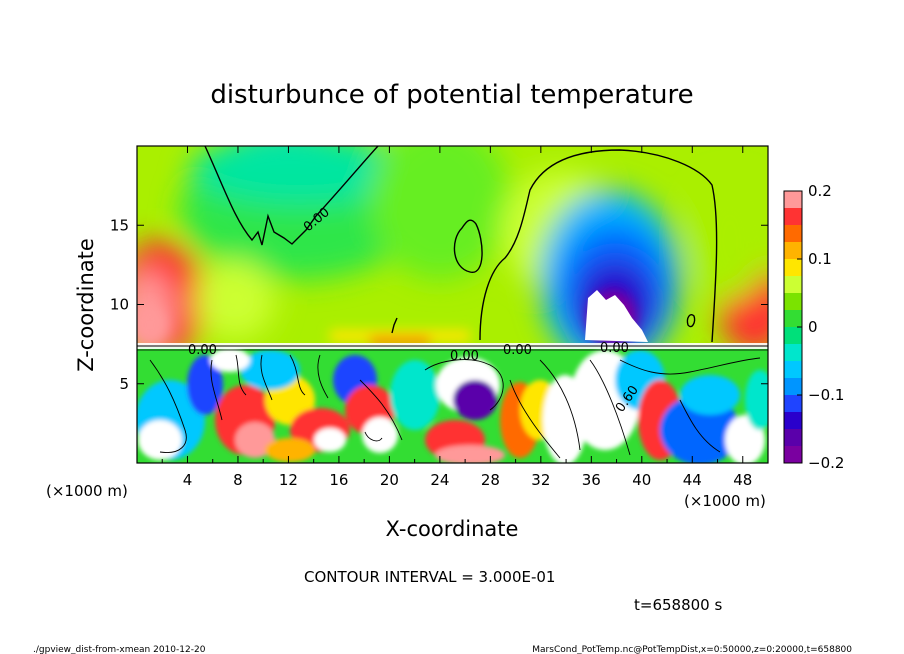  Describe the element at coordinates (641, 480) in the screenshot. I see `x-tick-label: 40` at that location.